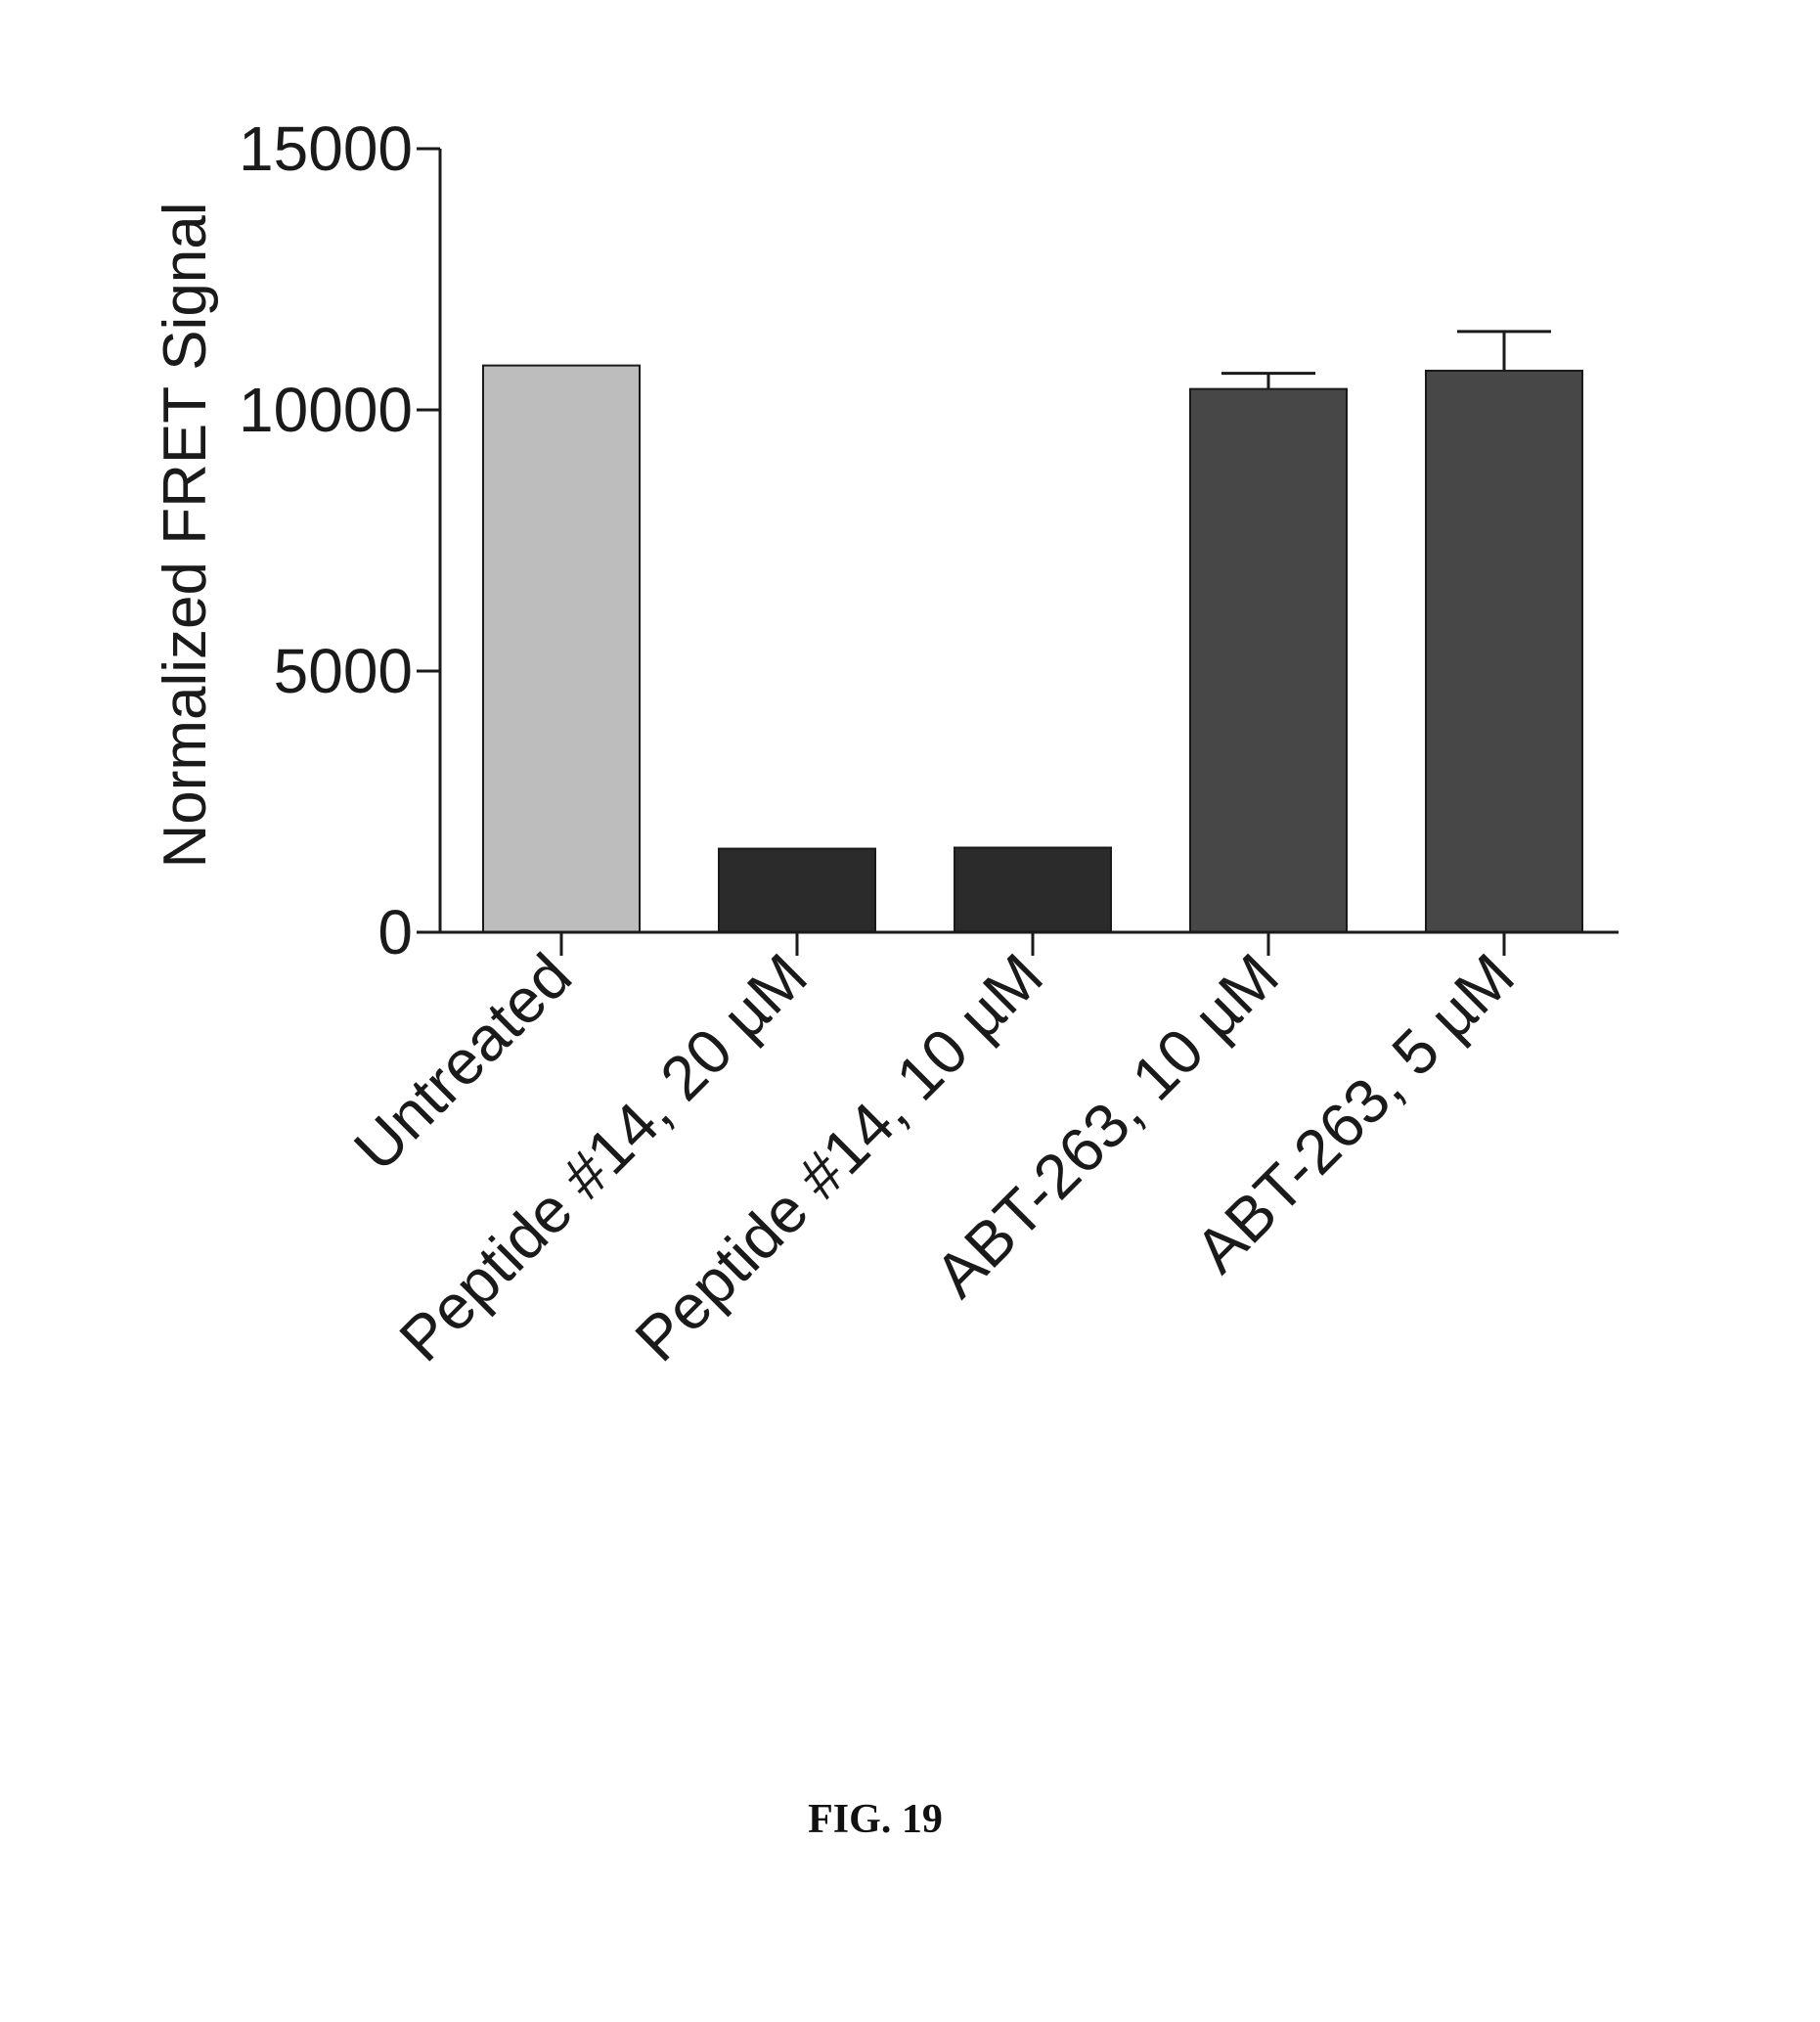 This screenshot has width=1820, height=2022. I want to click on x-tick-label-3: Peptide #14, 10 µM, so click(839, 1157).